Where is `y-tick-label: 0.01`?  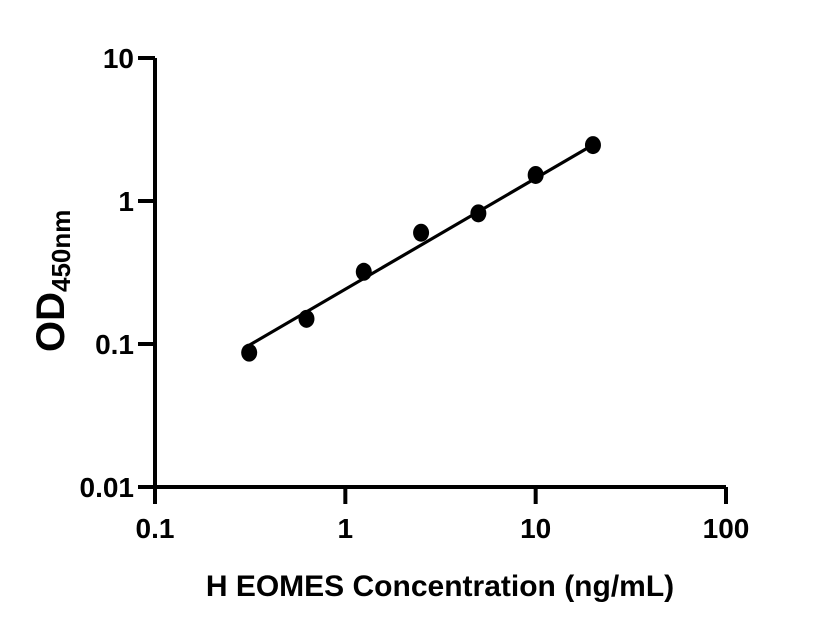 y-tick-label: 0.01 is located at coordinates (107, 487).